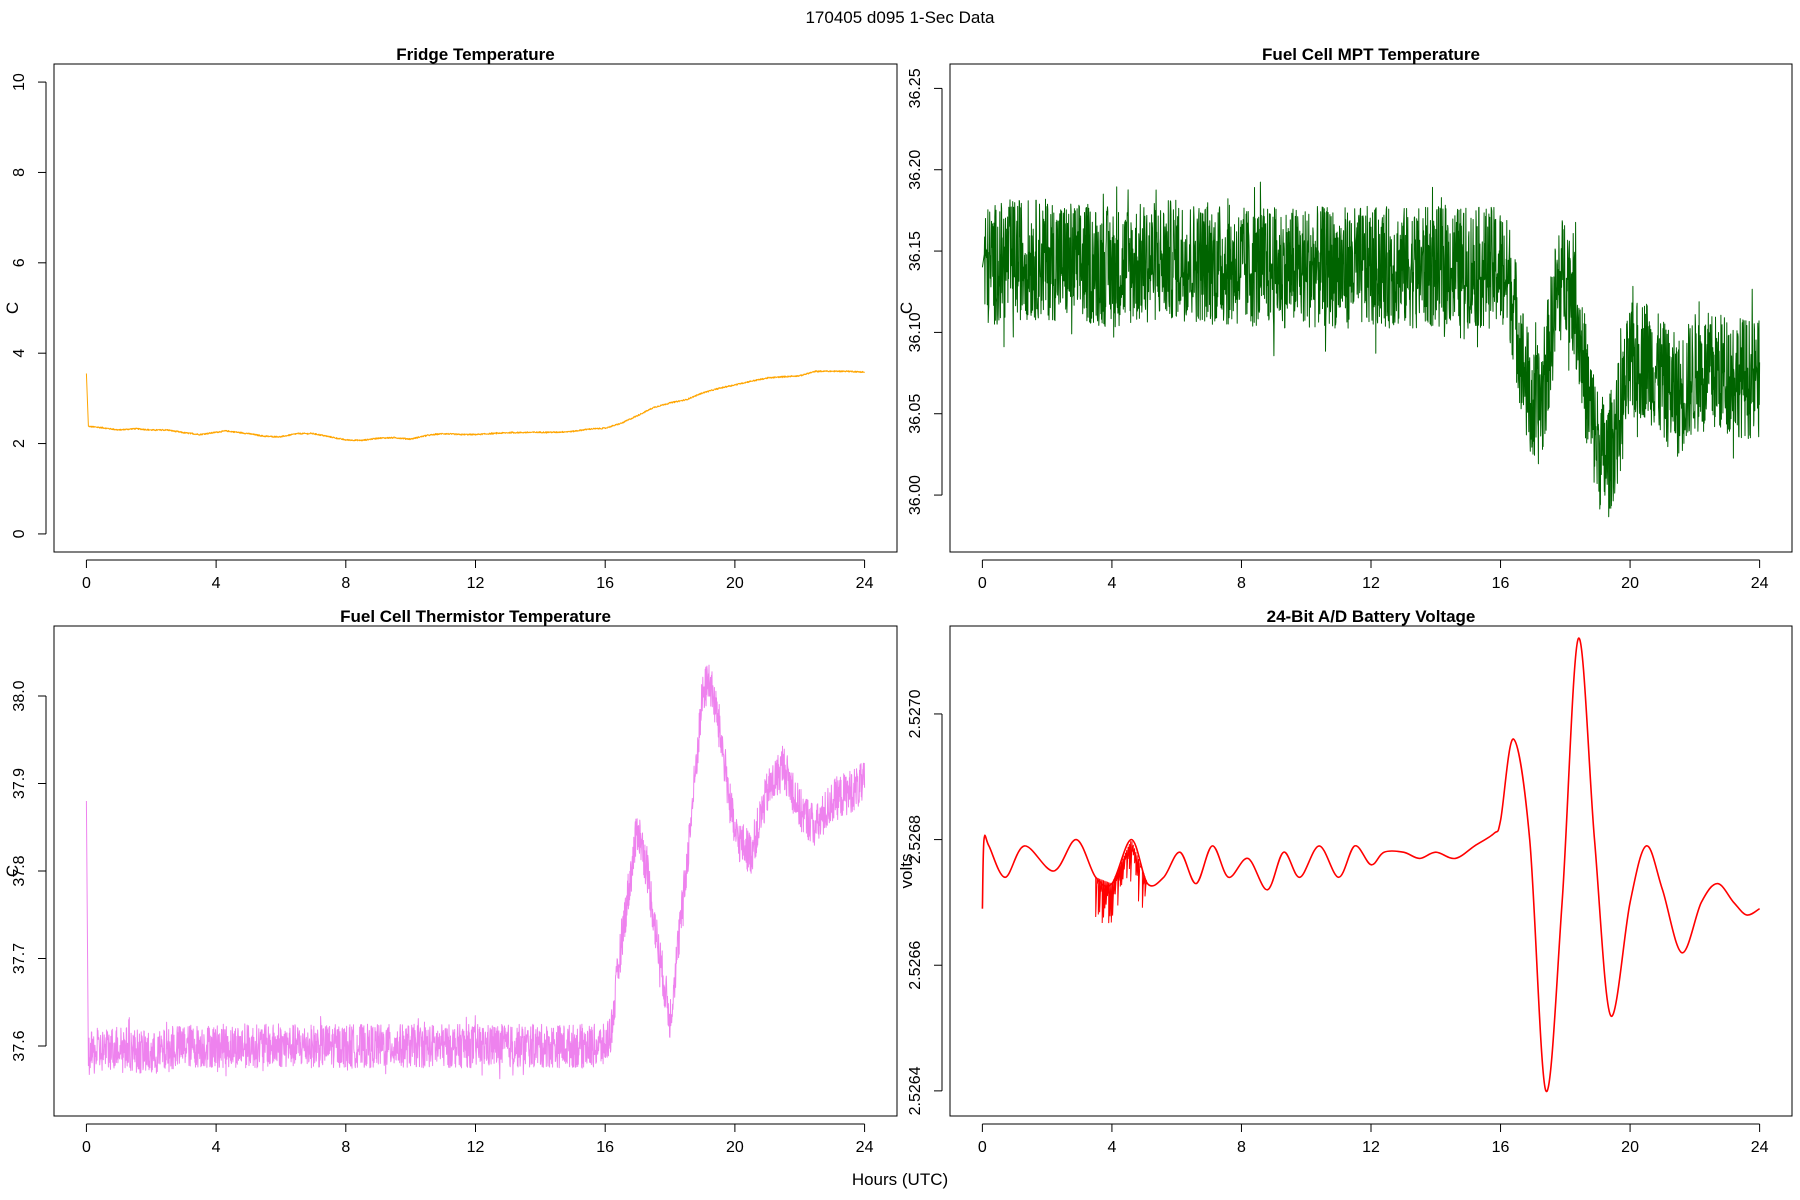 Image resolution: width=1800 pixels, height=1200 pixels. Describe the element at coordinates (19, 443) in the screenshot. I see `fridge-temperature-y-tick-label: 2` at that location.